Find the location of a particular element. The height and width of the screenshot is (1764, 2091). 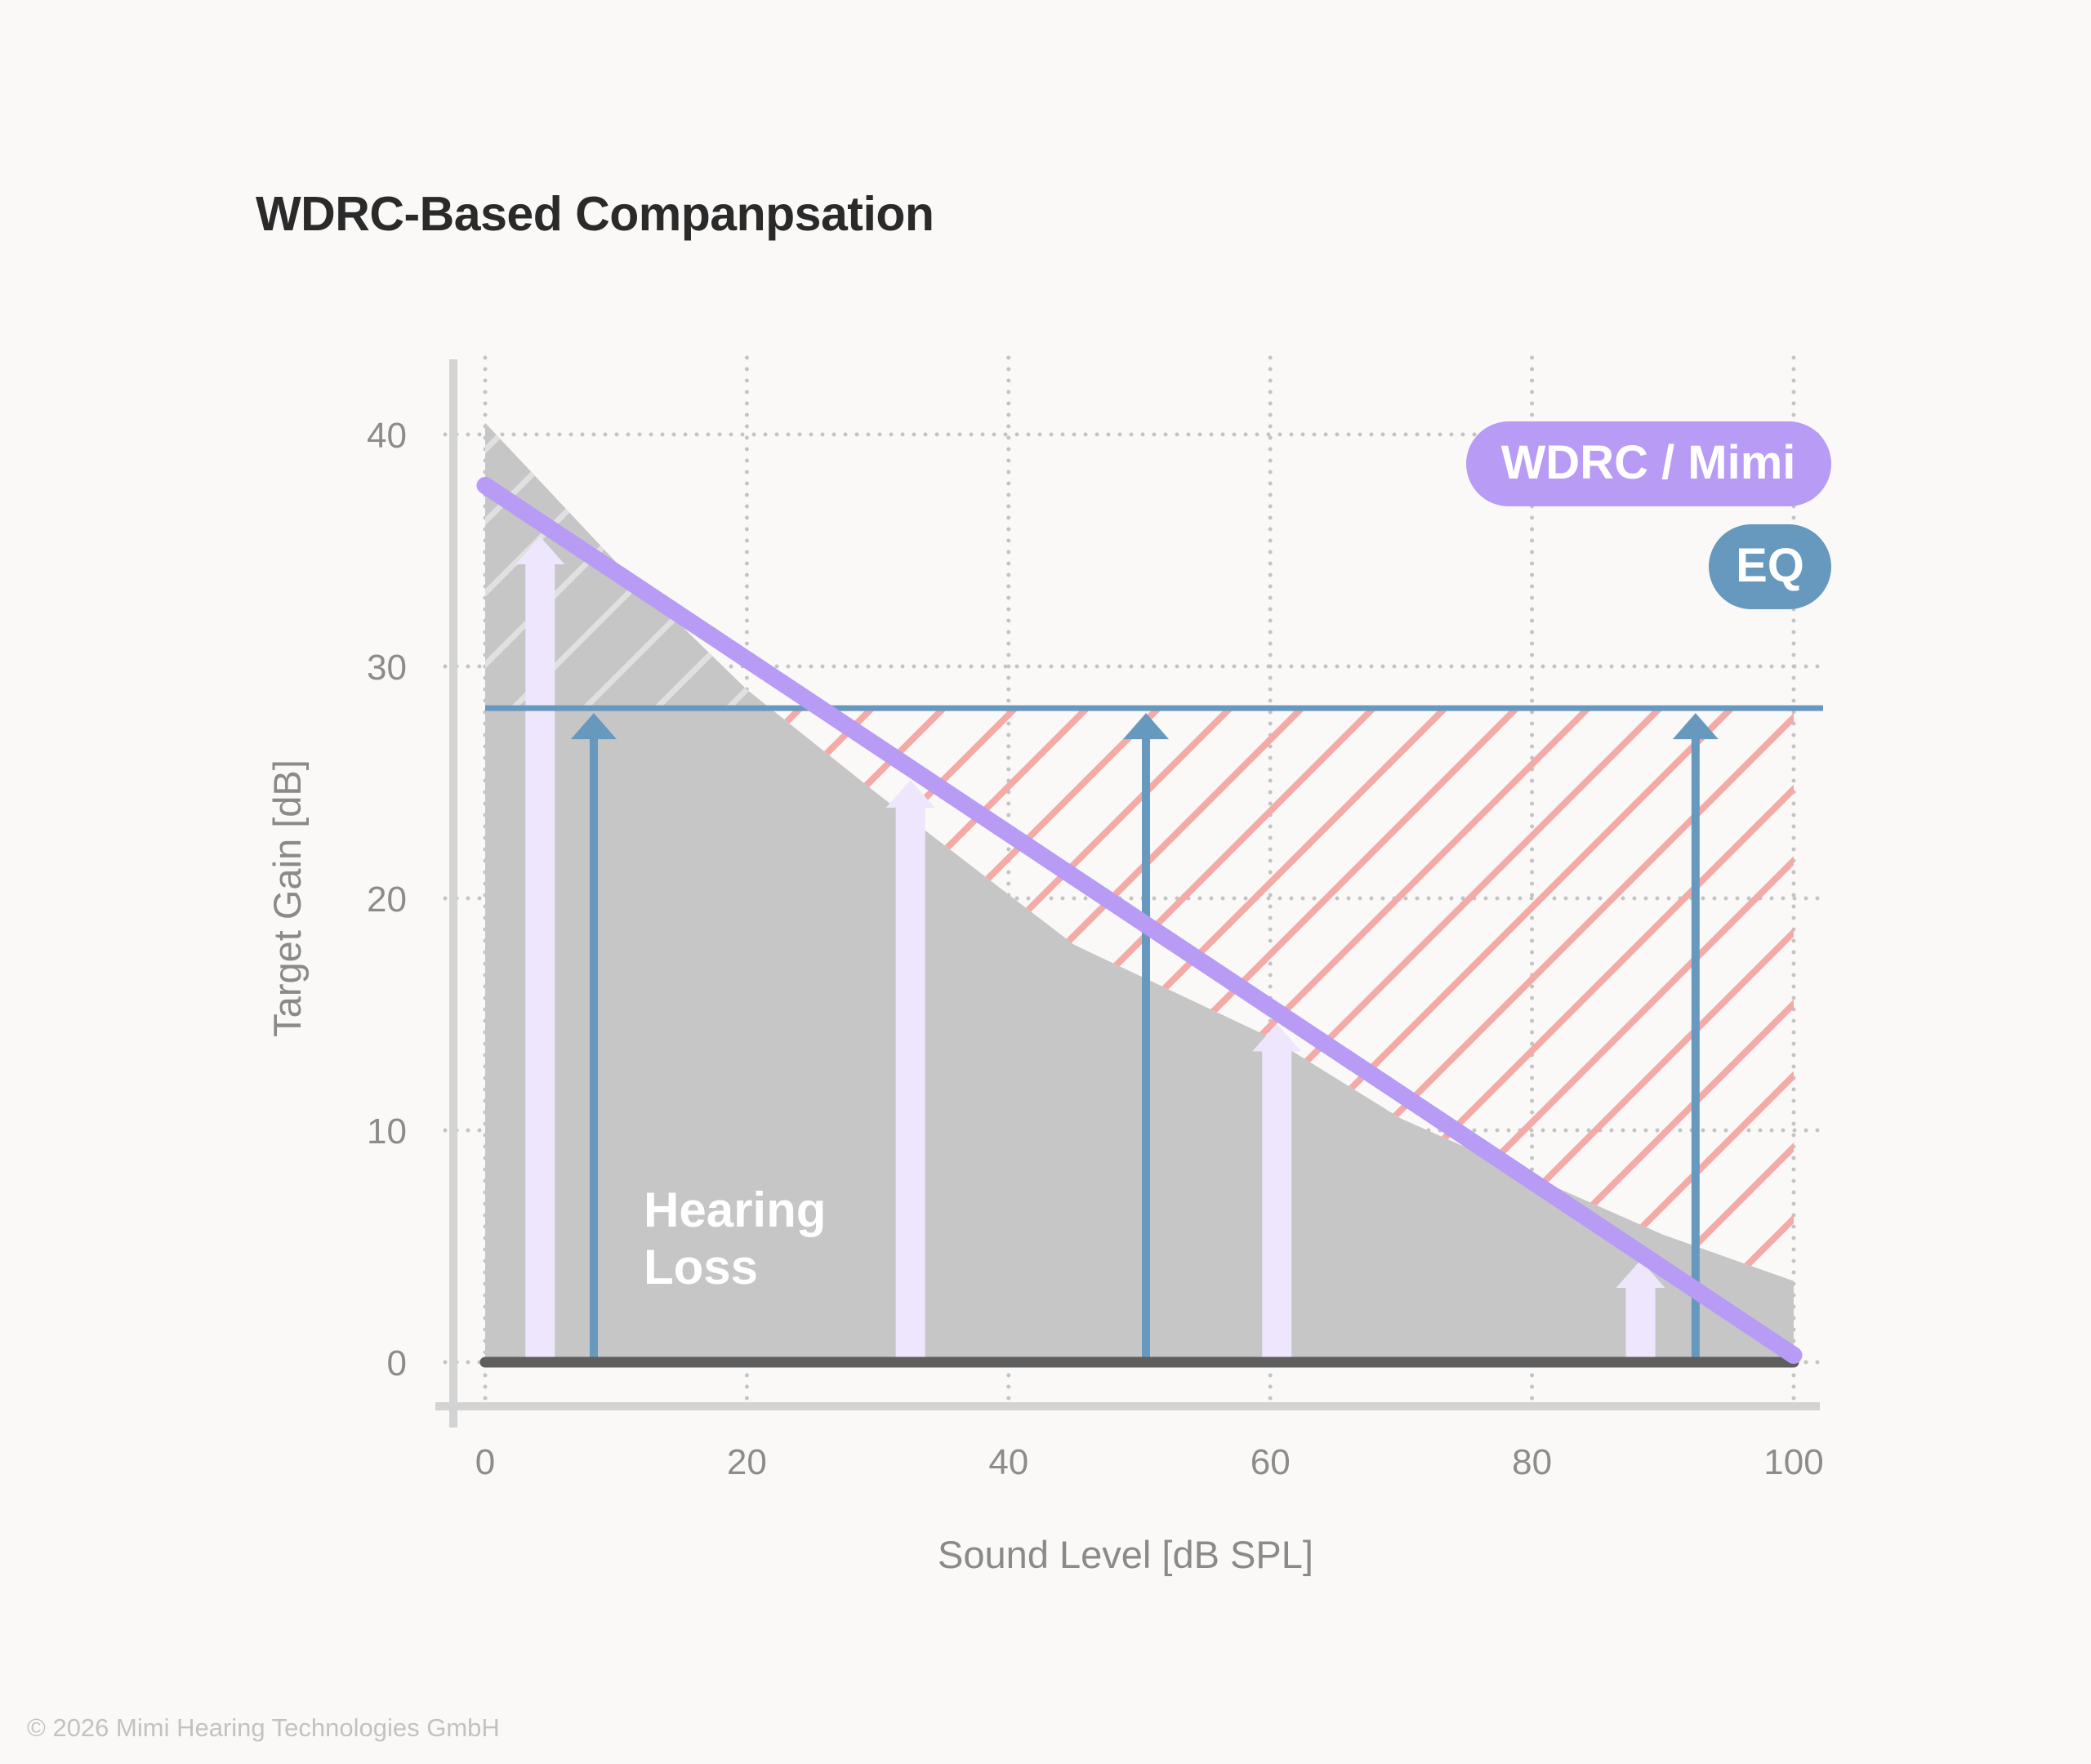

y-axis-label: Target Gain [dB] is located at coordinates (287, 898).